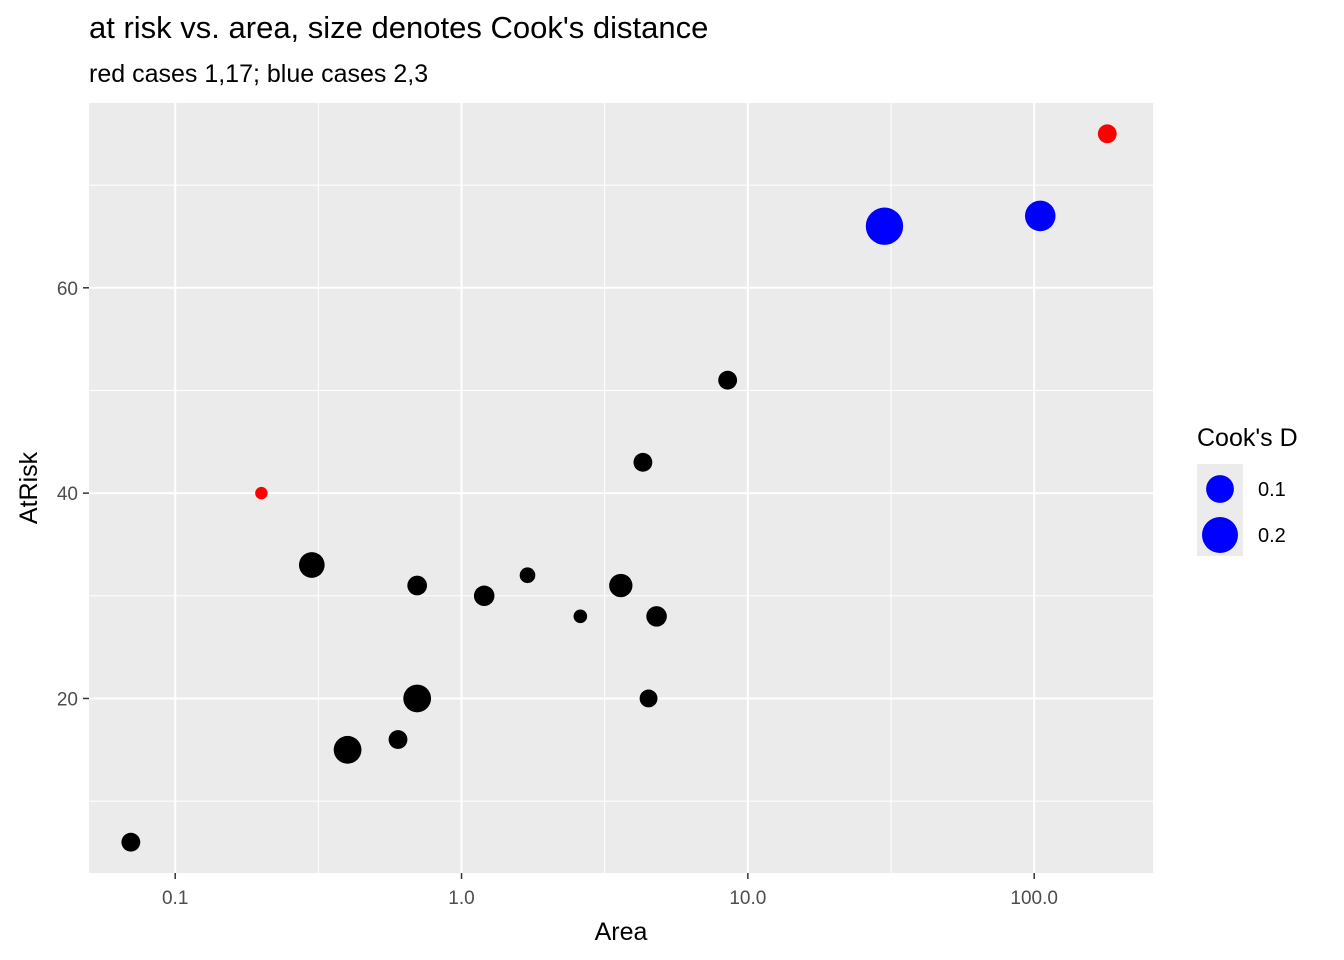 This screenshot has width=1344, height=960. What do you see at coordinates (610, 891) in the screenshot?
I see `x-axis-ticks: 0.1 1.0 10.0 100.0` at bounding box center [610, 891].